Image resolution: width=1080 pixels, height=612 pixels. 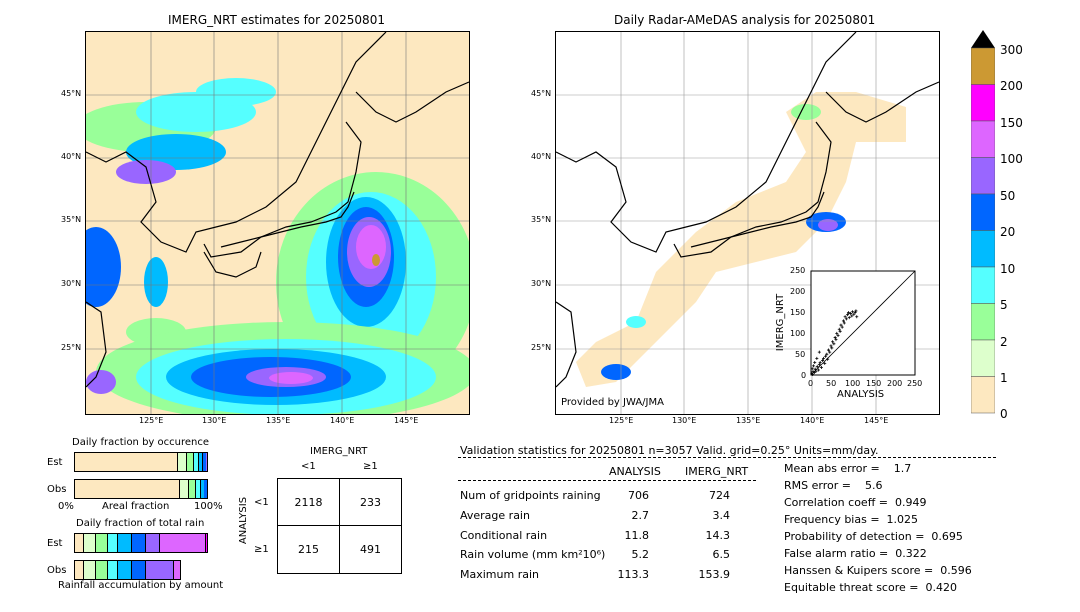 What do you see at coordinates (721, 554) in the screenshot?
I see `stat-imerg-3: 6.5` at bounding box center [721, 554].